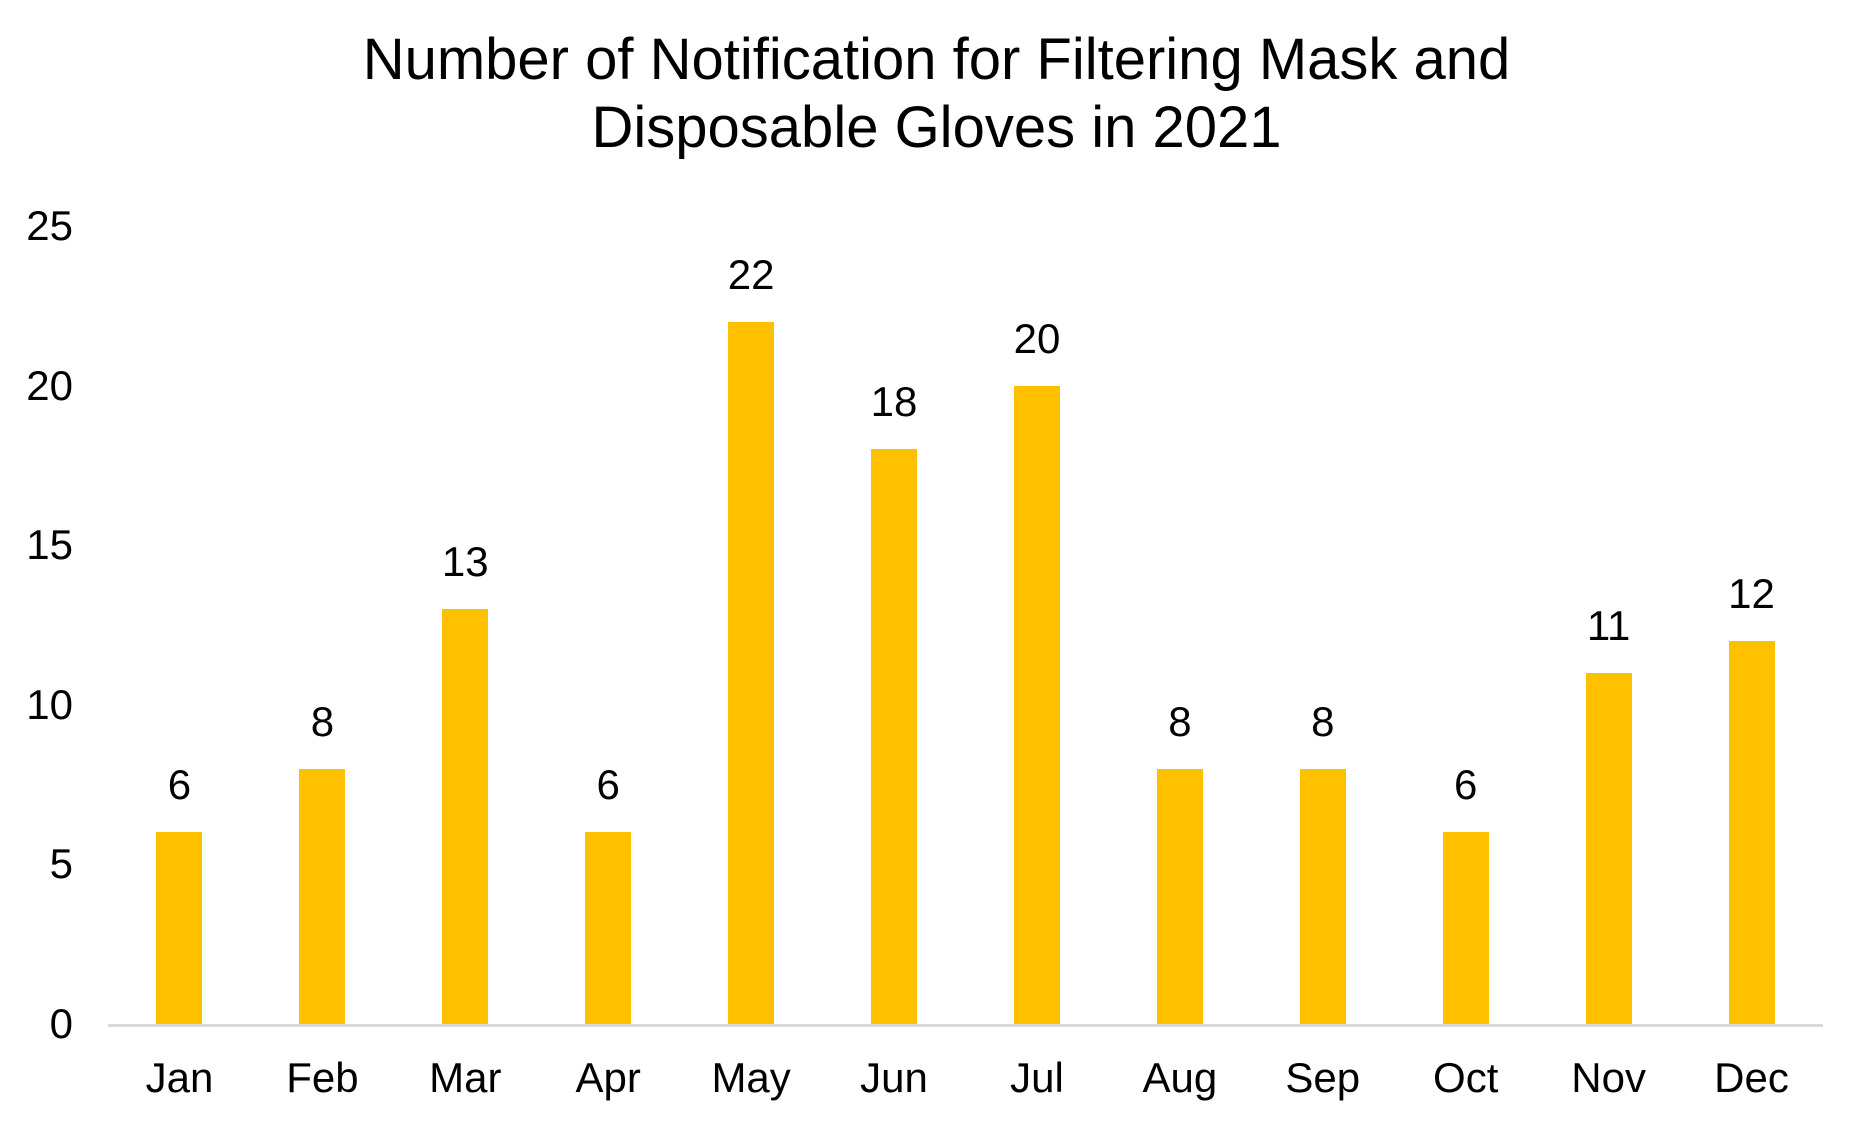 The height and width of the screenshot is (1132, 1873). What do you see at coordinates (1322, 896) in the screenshot?
I see `bar-sep` at bounding box center [1322, 896].